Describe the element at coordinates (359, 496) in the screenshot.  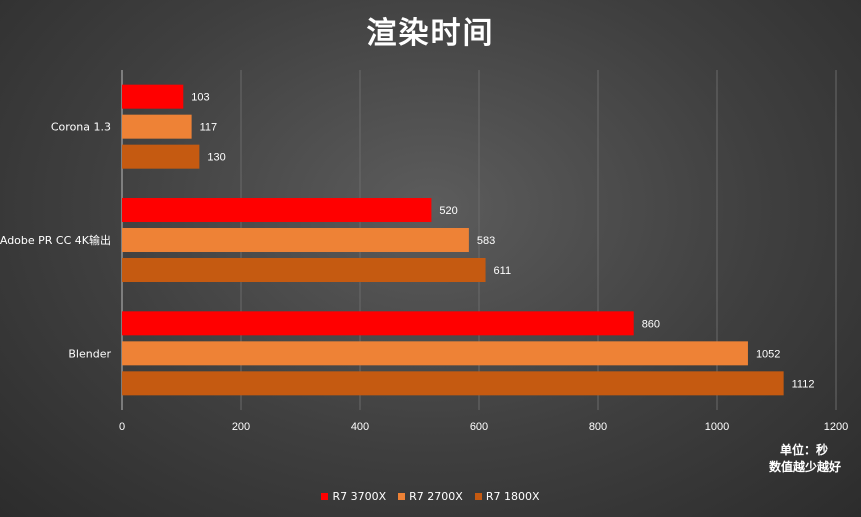
I see `legend-label: R7 3700X` at that location.